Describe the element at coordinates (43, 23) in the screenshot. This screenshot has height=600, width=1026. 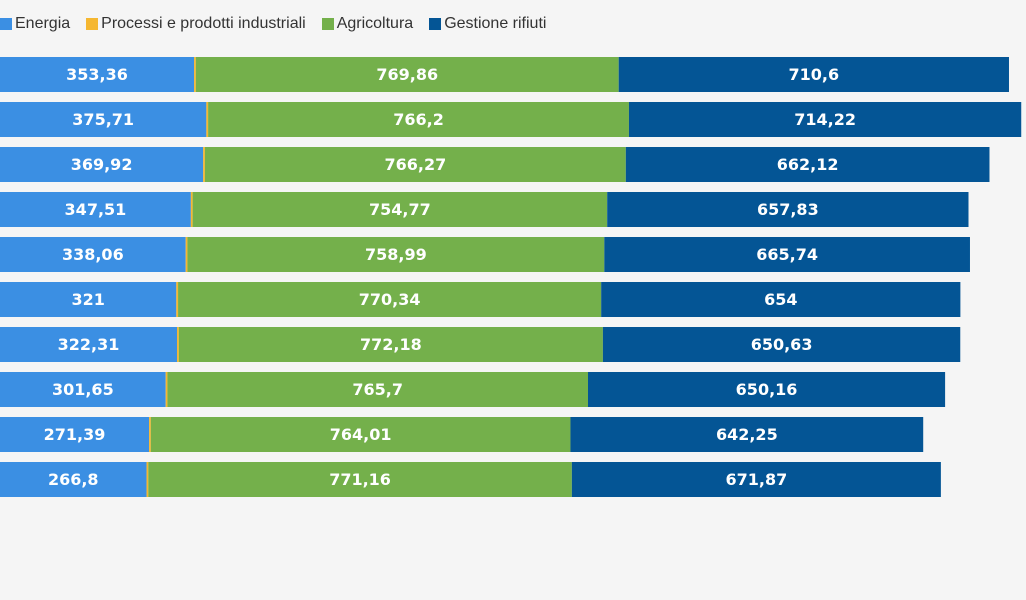
I see `legend-label: Energia` at that location.